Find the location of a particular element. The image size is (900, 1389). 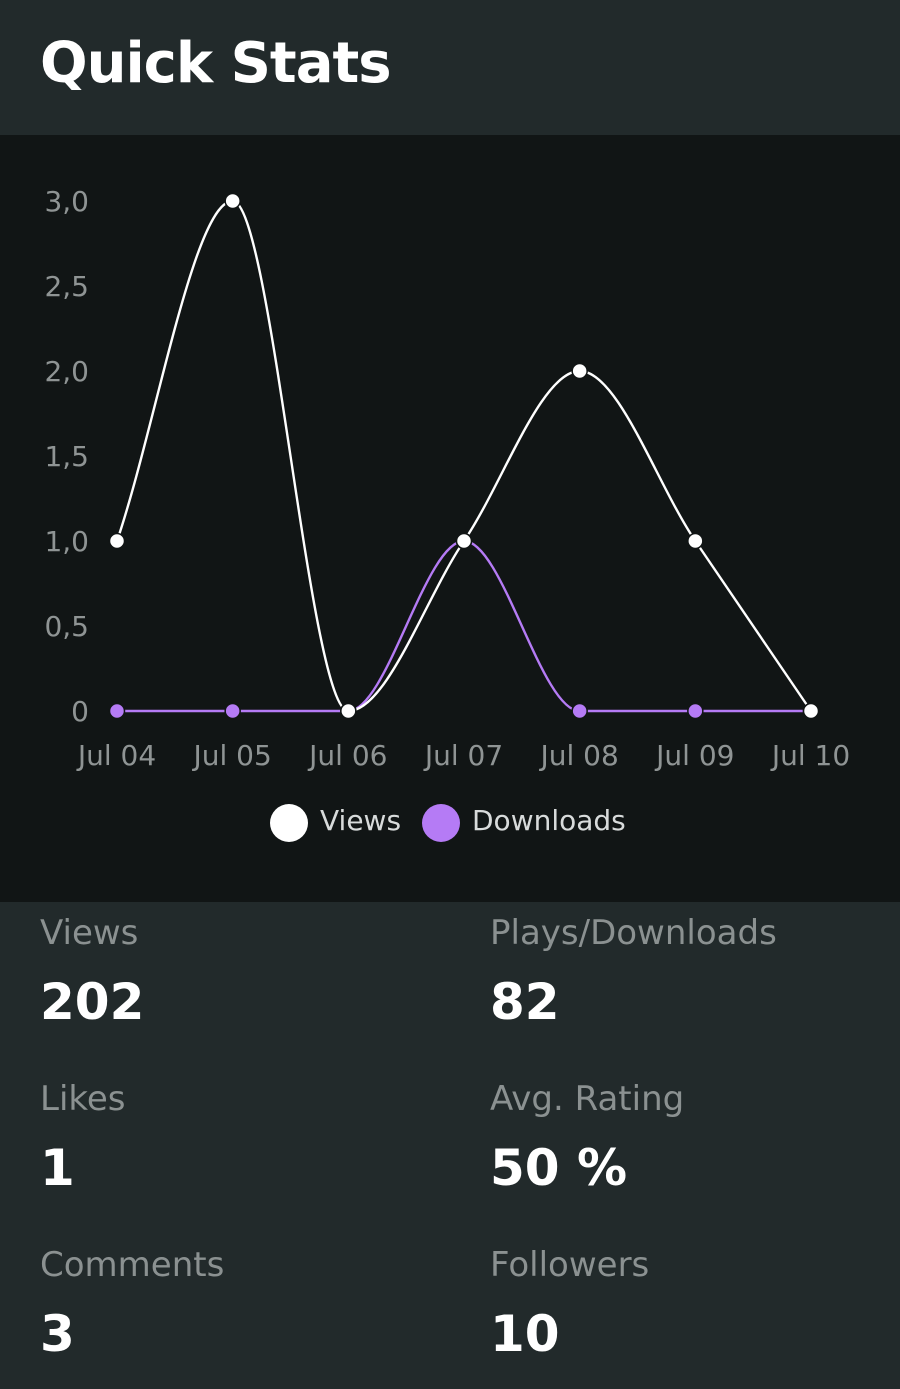

y-tick-label: 1,0 is located at coordinates (66, 541).